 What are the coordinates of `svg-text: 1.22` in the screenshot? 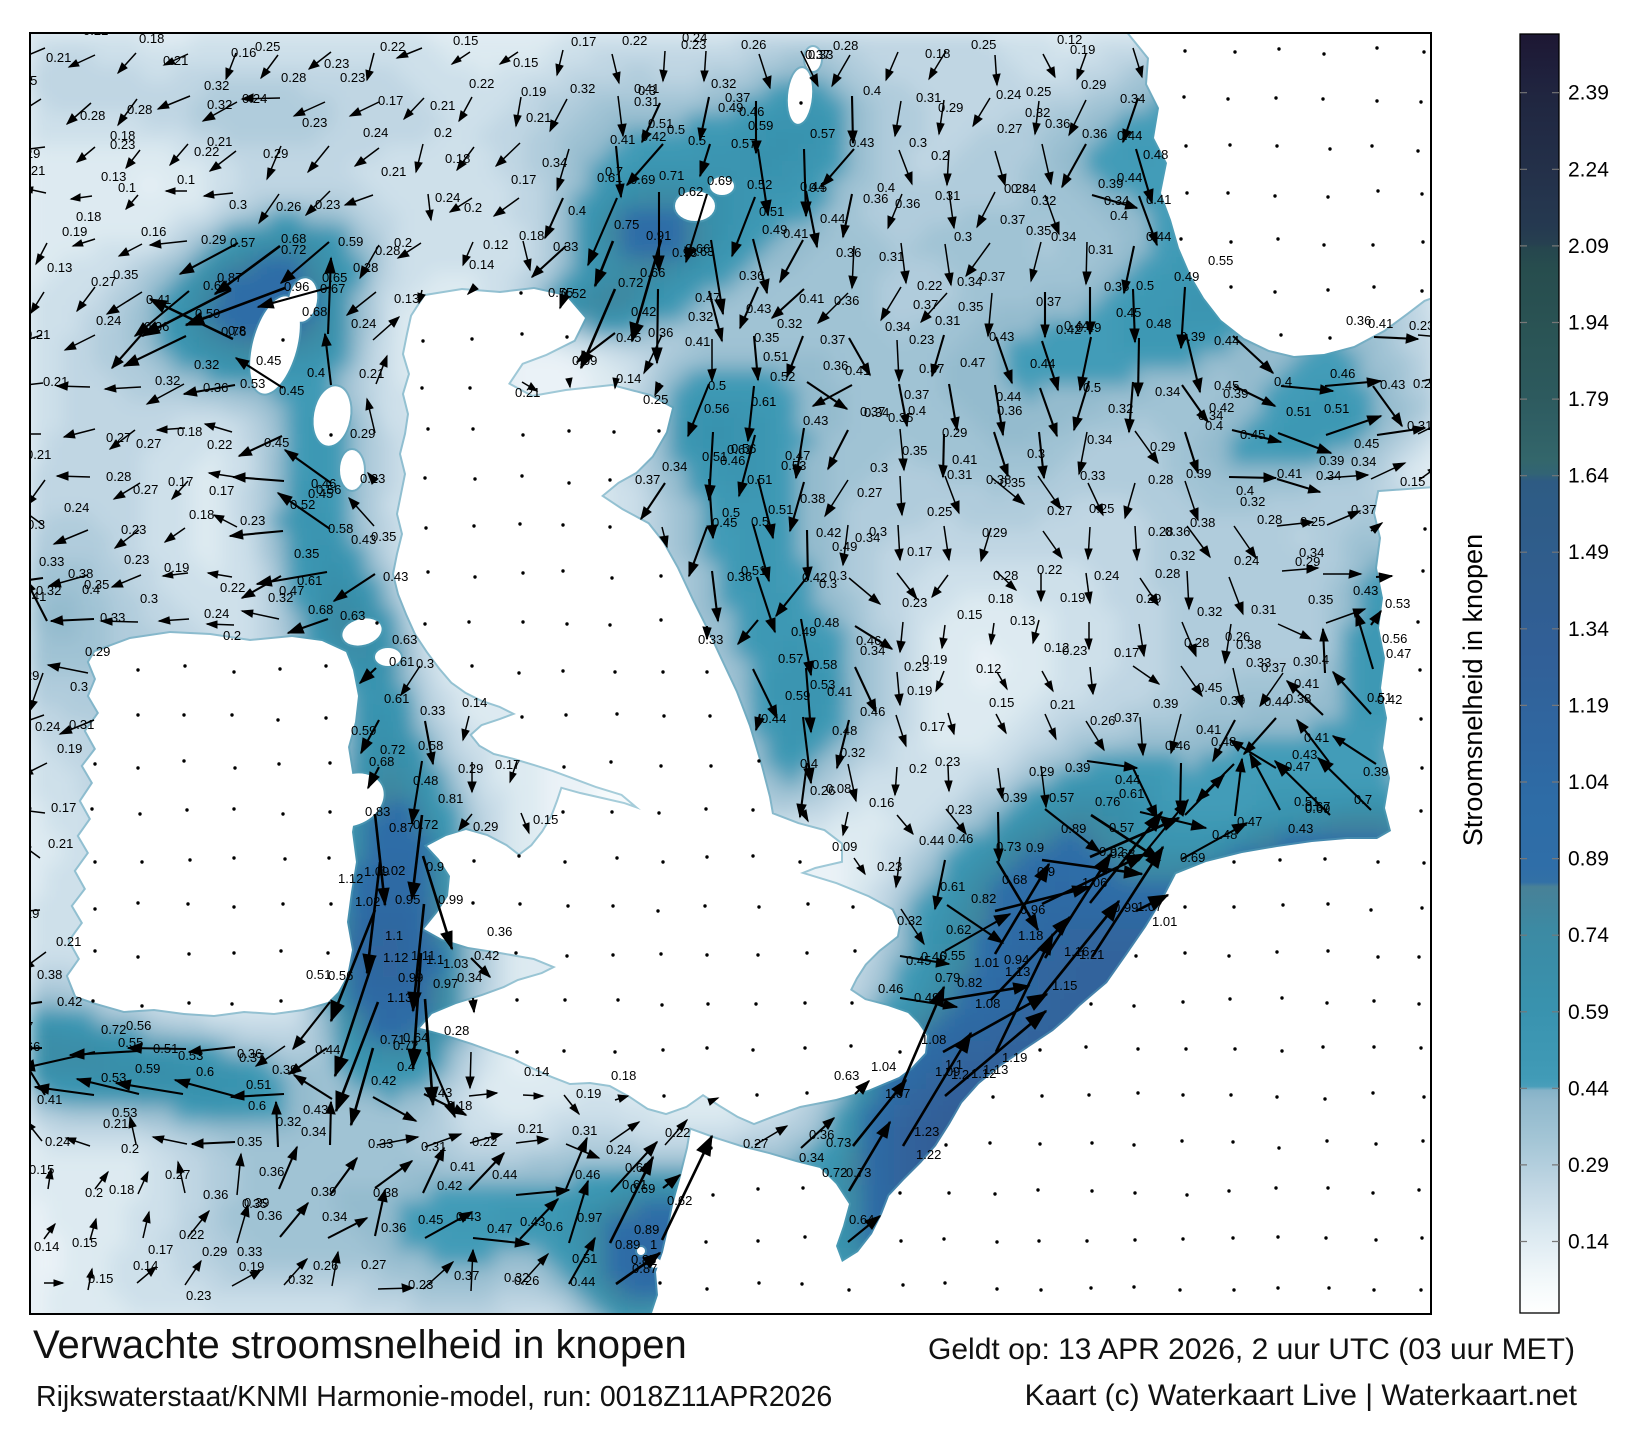 It's located at (928, 1154).